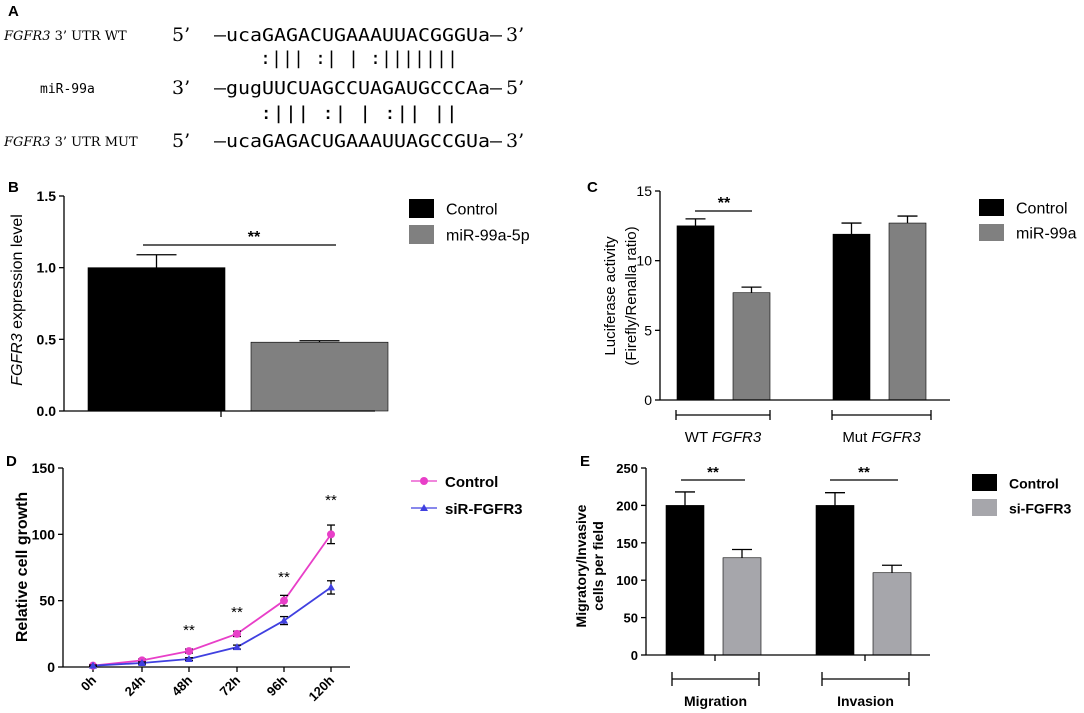 Image resolution: width=1084 pixels, height=713 pixels. What do you see at coordinates (737, 437) in the screenshot?
I see `c-group-gene: FGFR3` at bounding box center [737, 437].